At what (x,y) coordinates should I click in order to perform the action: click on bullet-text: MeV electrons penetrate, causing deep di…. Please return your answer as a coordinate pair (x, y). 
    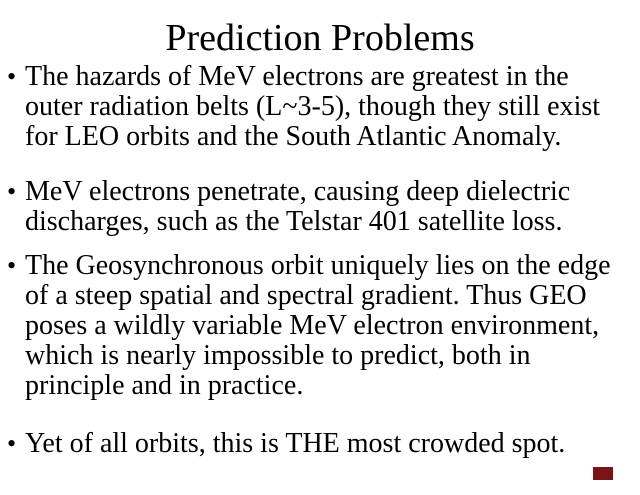
    Looking at the image, I should click on (298, 206).